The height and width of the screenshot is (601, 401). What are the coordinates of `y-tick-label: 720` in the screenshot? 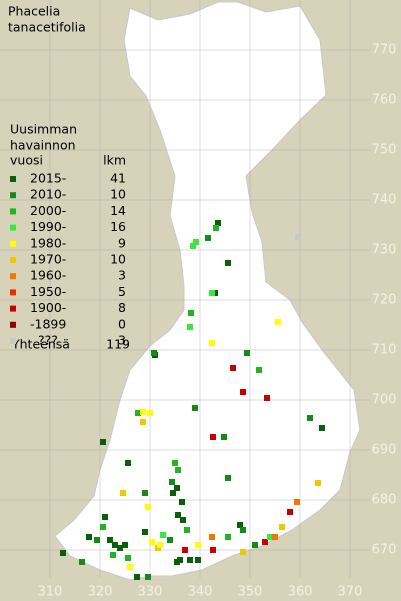 It's located at (384, 300).